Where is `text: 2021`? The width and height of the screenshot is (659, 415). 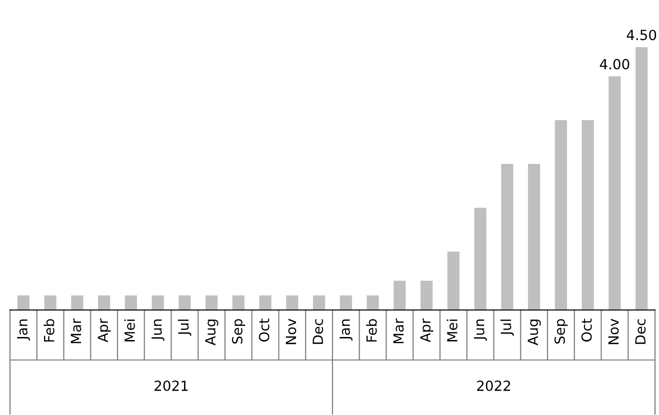 text: 2021 is located at coordinates (171, 386).